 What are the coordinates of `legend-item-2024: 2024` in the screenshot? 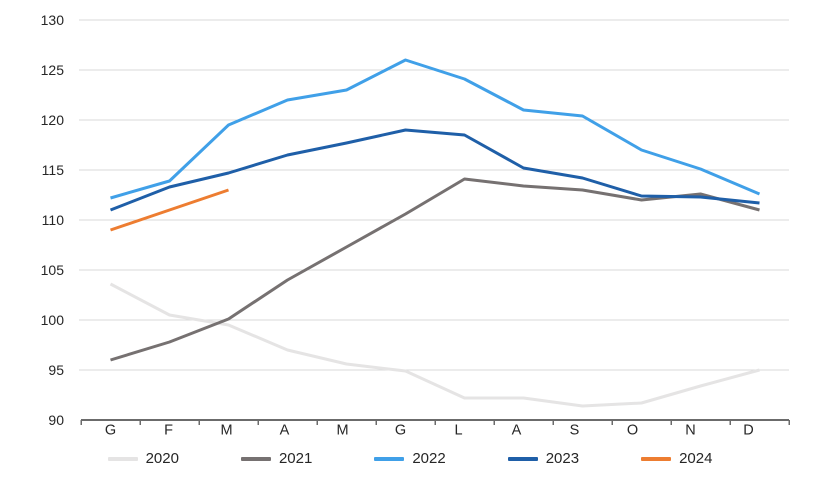 It's located at (676, 458).